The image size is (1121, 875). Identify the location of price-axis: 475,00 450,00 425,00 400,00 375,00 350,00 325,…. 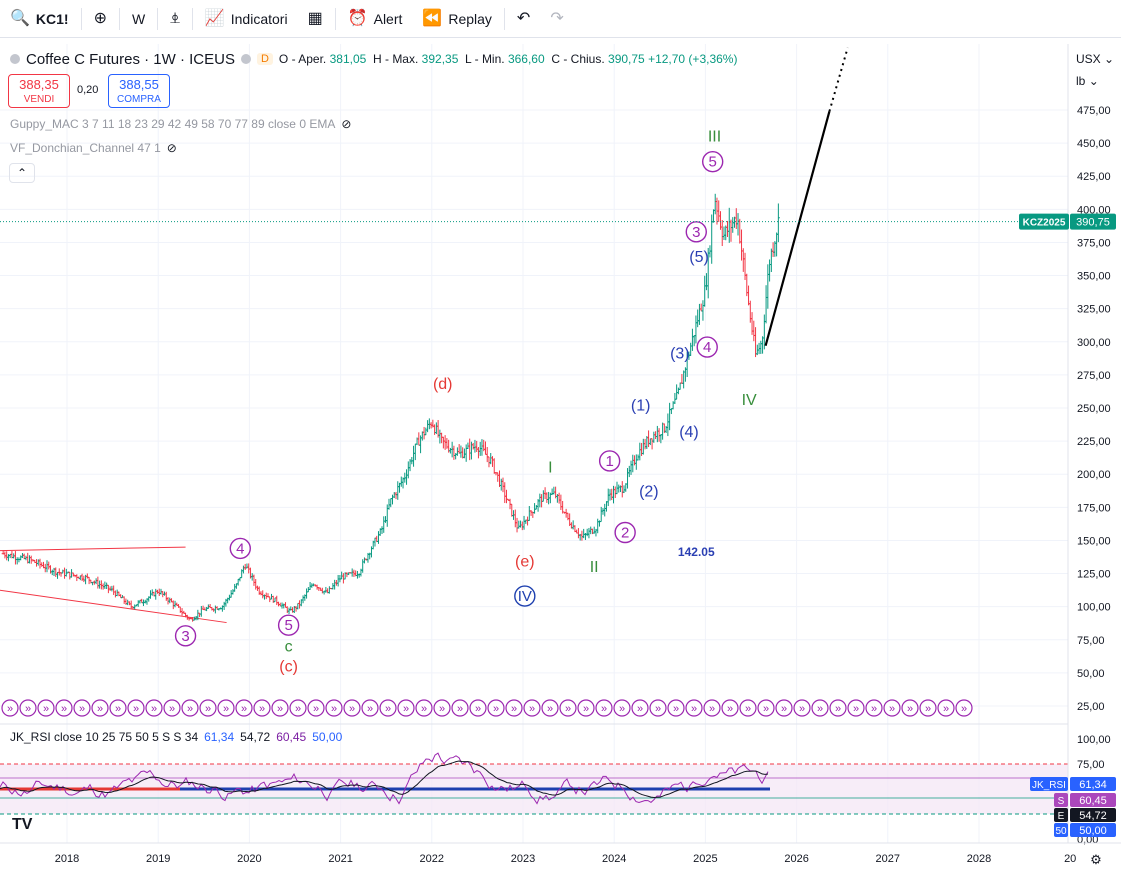
(1094, 445).